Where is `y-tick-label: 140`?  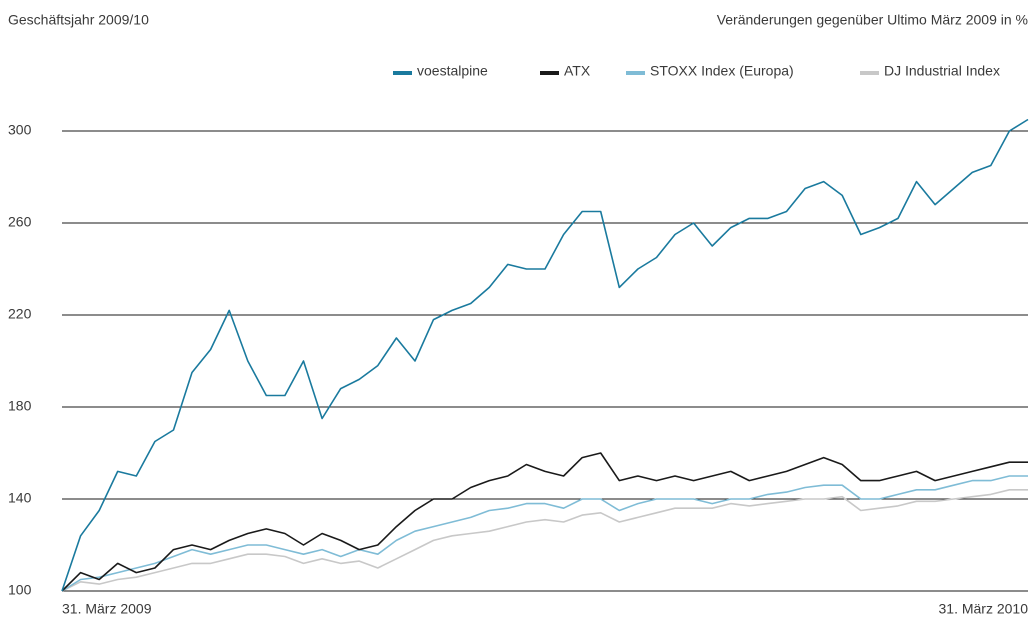 y-tick-label: 140 is located at coordinates (20, 498).